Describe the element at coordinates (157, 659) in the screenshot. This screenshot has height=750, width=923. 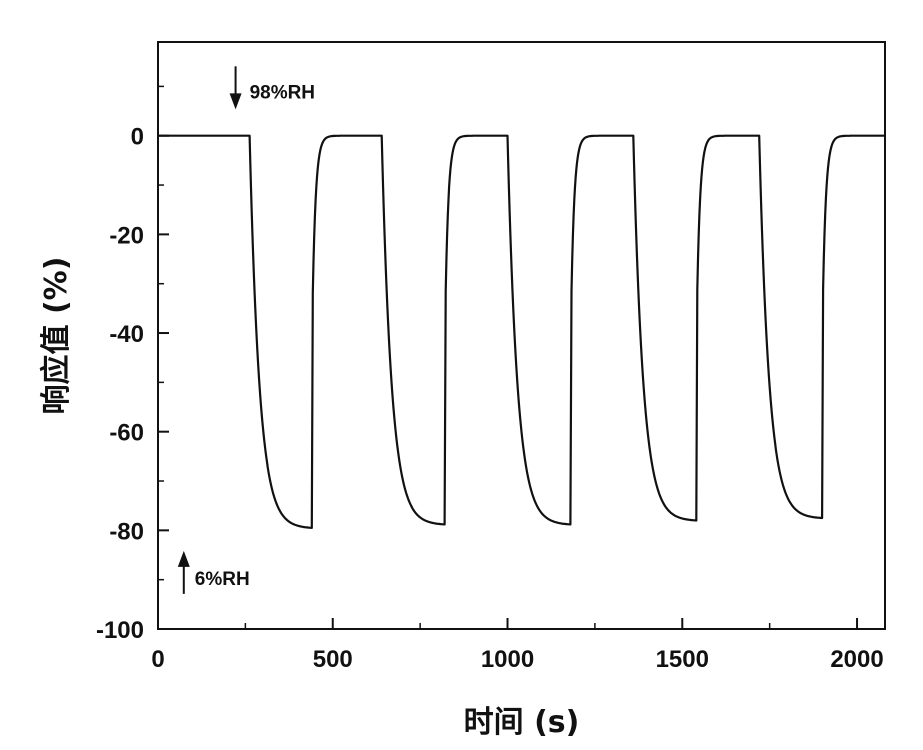
I see `x-tick-label: 0` at that location.